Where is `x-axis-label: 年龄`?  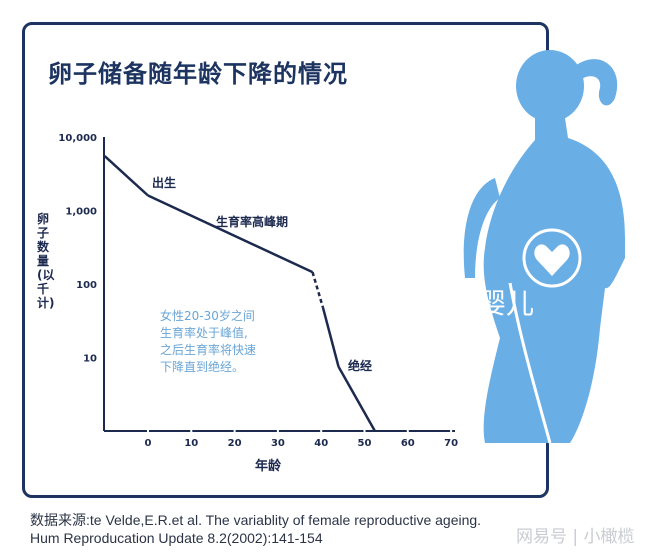
x-axis-label: 年龄 is located at coordinates (268, 466).